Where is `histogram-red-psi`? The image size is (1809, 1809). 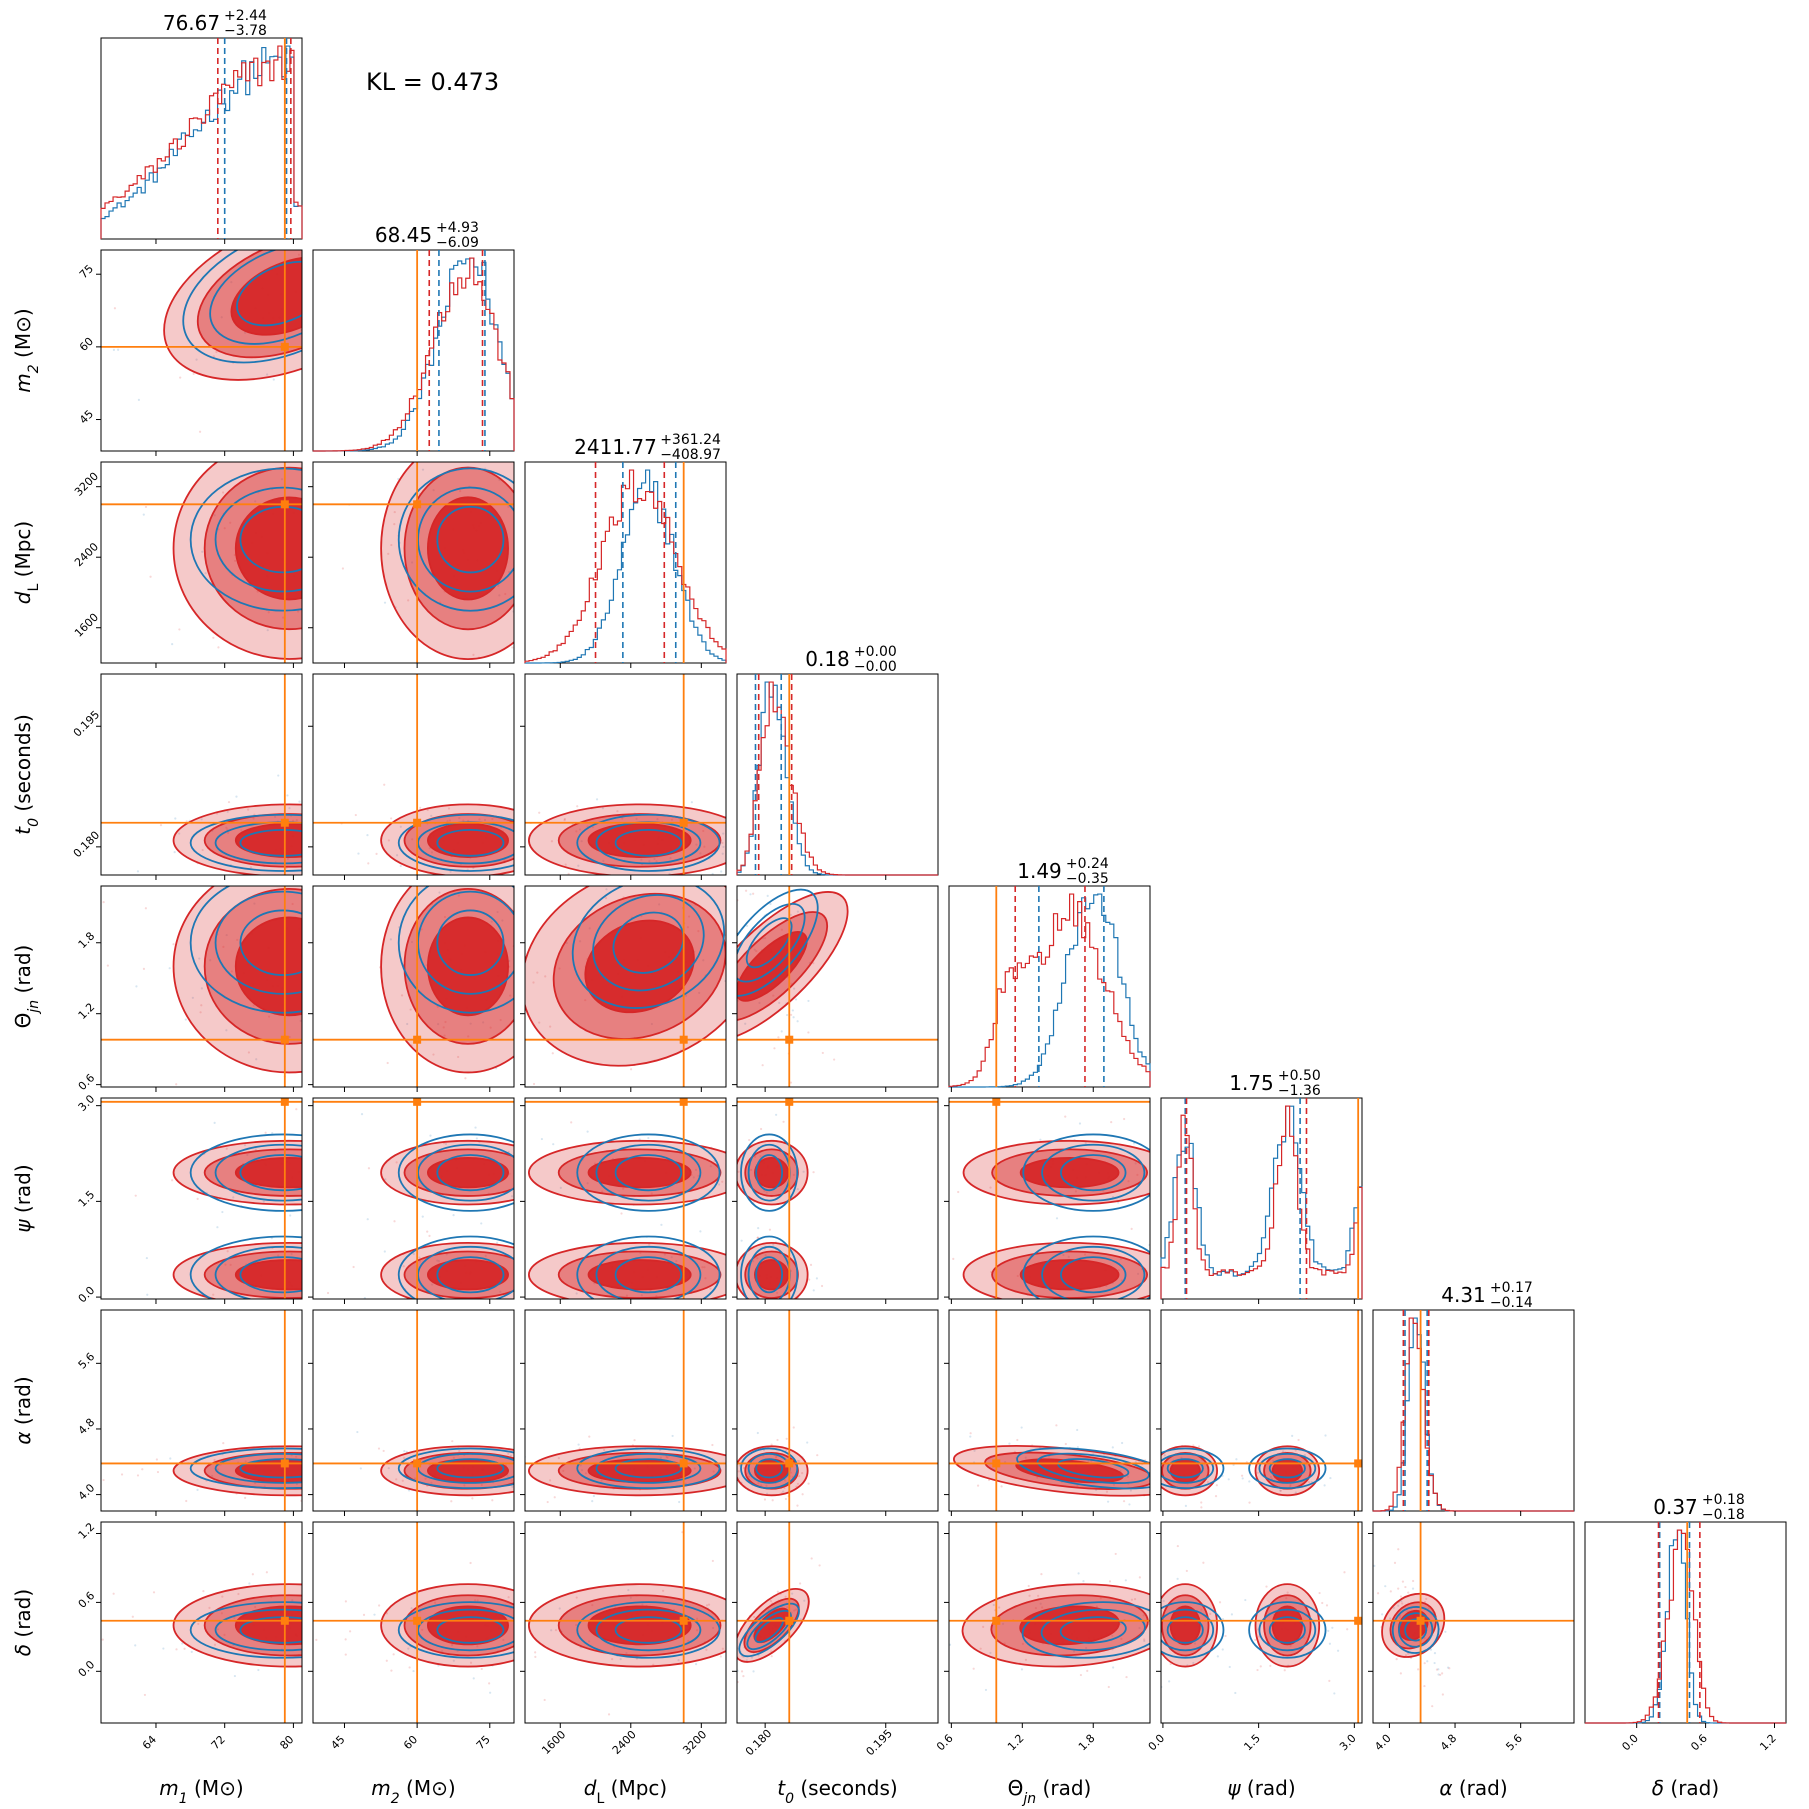
histogram-red-psi is located at coordinates (1261, 1202).